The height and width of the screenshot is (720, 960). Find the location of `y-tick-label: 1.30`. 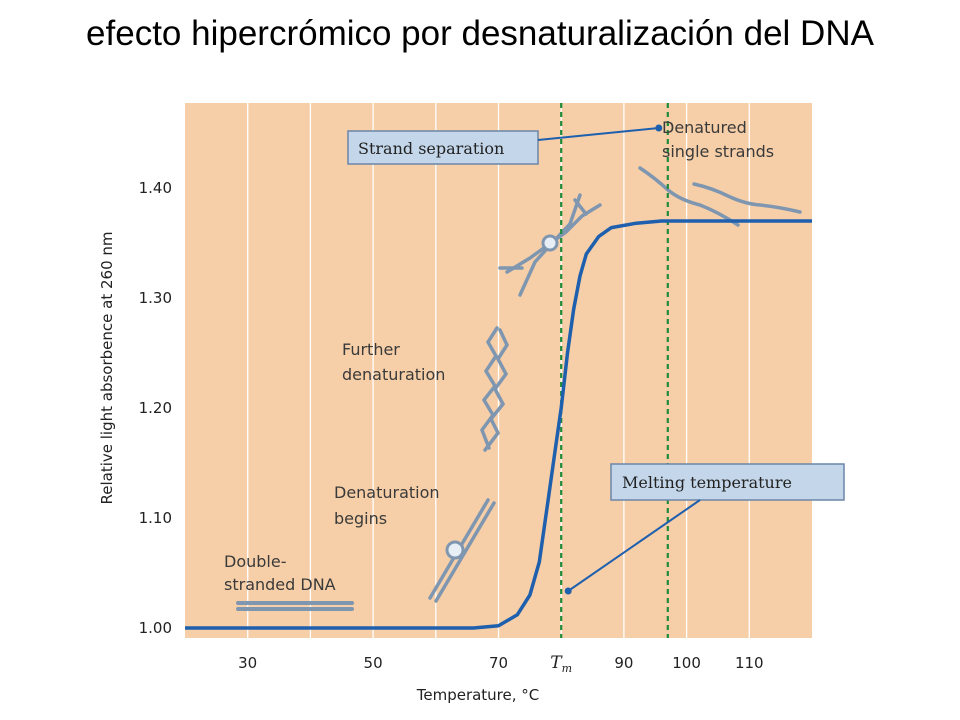

y-tick-label: 1.30 is located at coordinates (155, 298).